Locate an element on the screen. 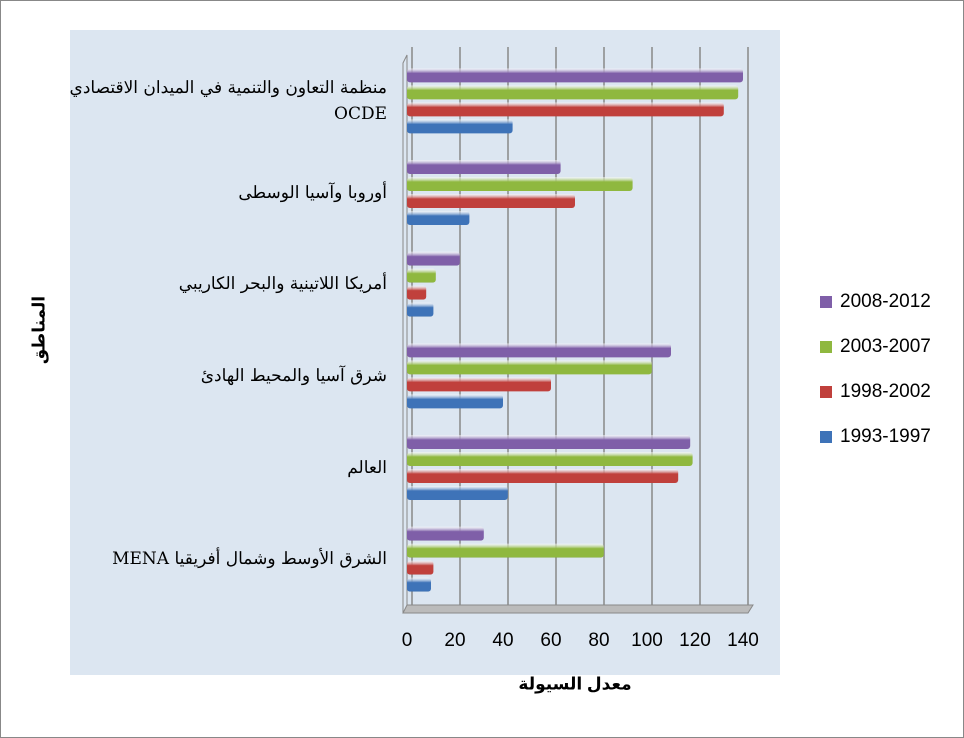 Image resolution: width=964 pixels, height=738 pixels. x-tick-label: 60 is located at coordinates (550, 640).